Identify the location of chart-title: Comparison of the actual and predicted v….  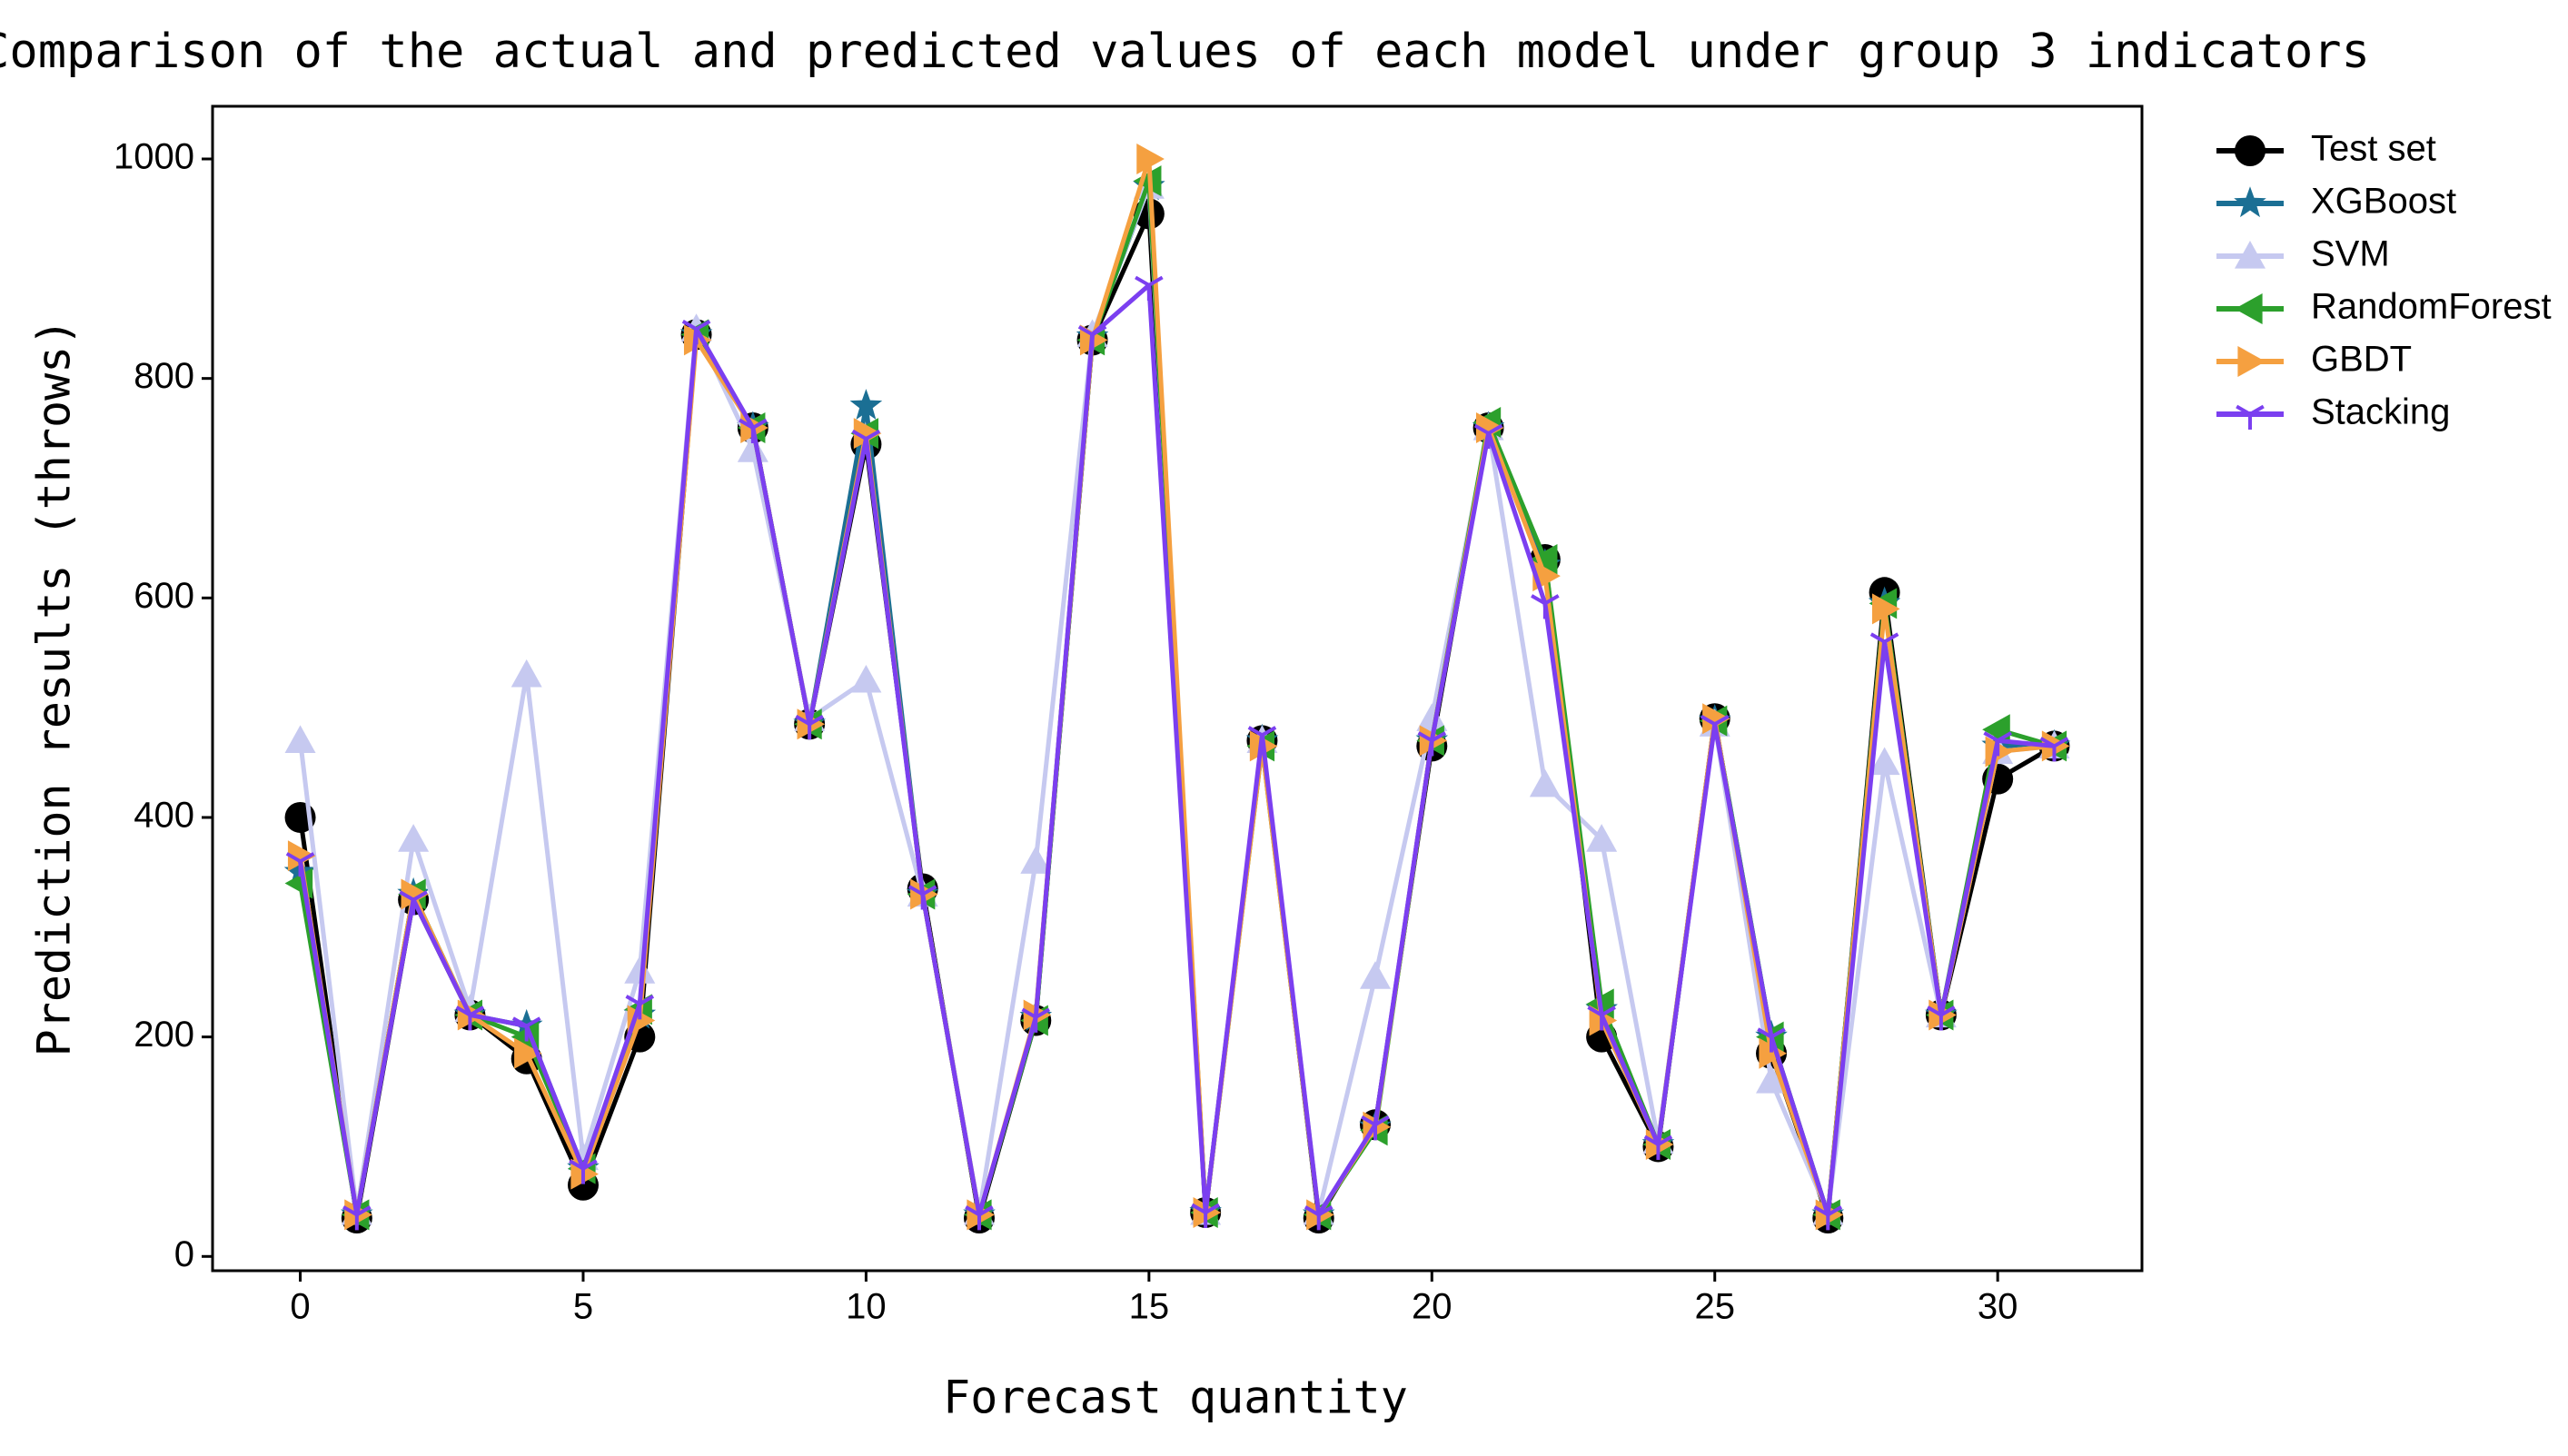
(1185, 52).